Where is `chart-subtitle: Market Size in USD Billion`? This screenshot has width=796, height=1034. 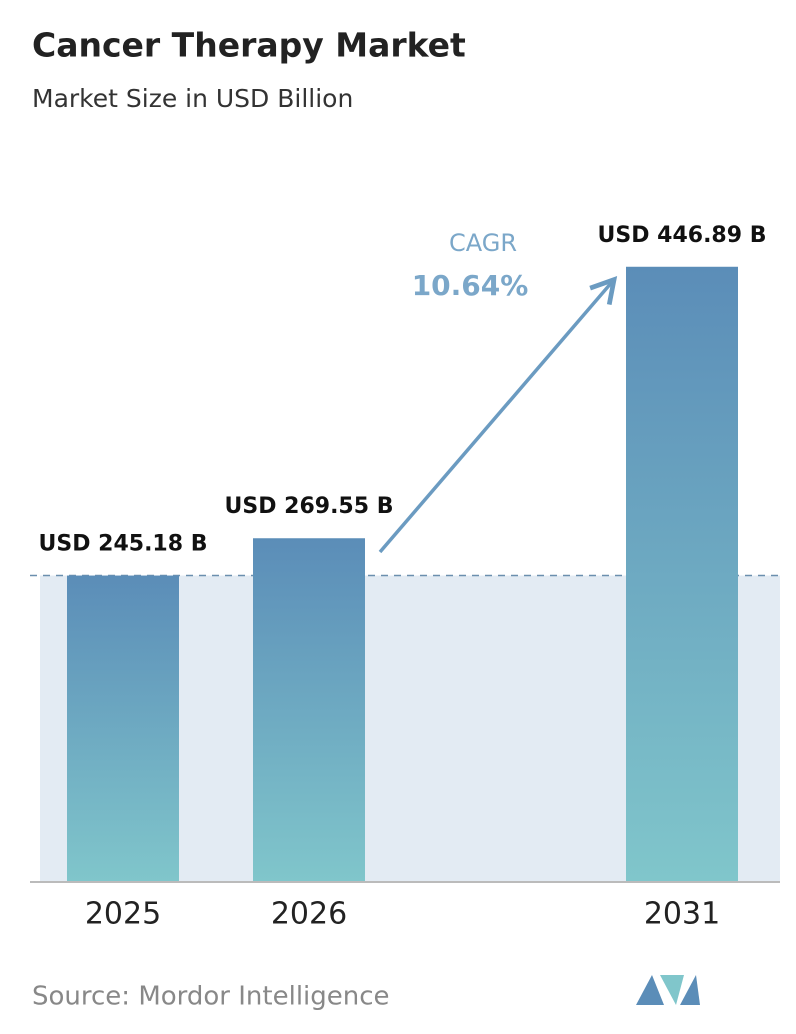 chart-subtitle: Market Size in USD Billion is located at coordinates (192, 98).